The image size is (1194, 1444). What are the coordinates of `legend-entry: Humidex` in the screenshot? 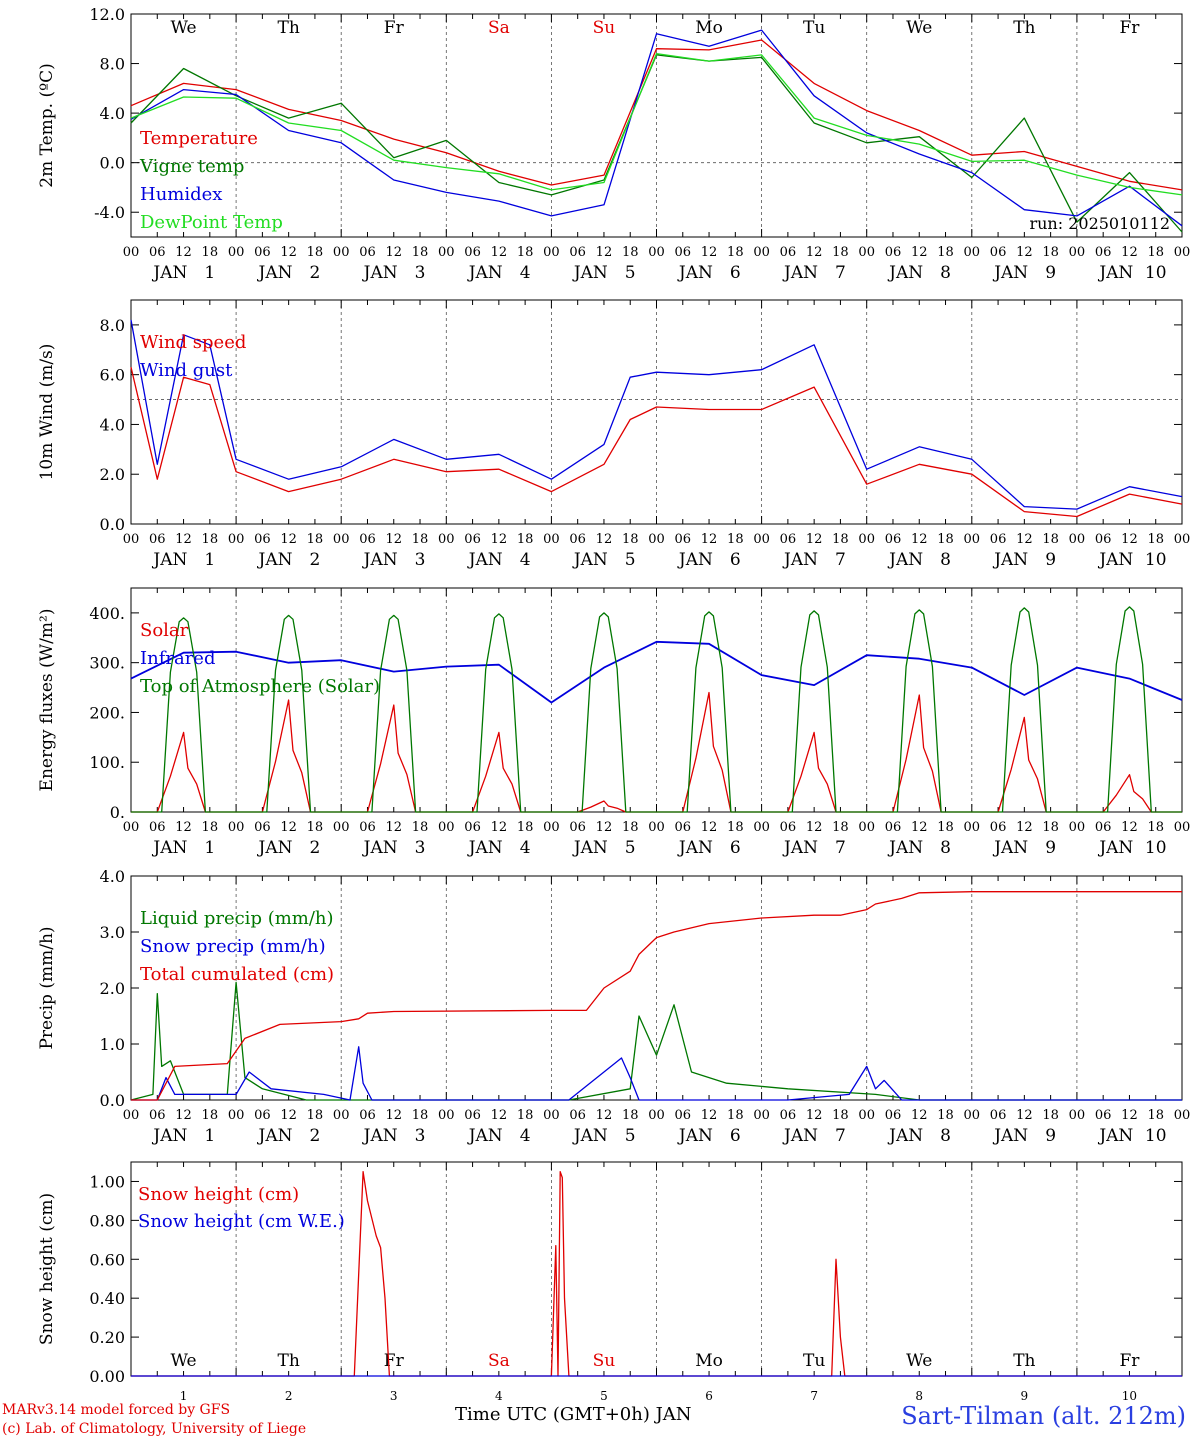 It's located at (181, 194).